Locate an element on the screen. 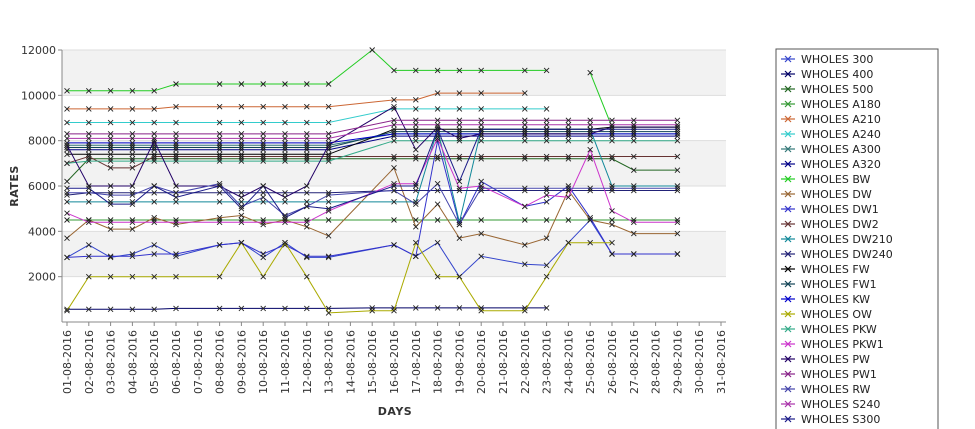 The width and height of the screenshot is (975, 429). legend-item: WHOLES PW1 is located at coordinates (829, 374).